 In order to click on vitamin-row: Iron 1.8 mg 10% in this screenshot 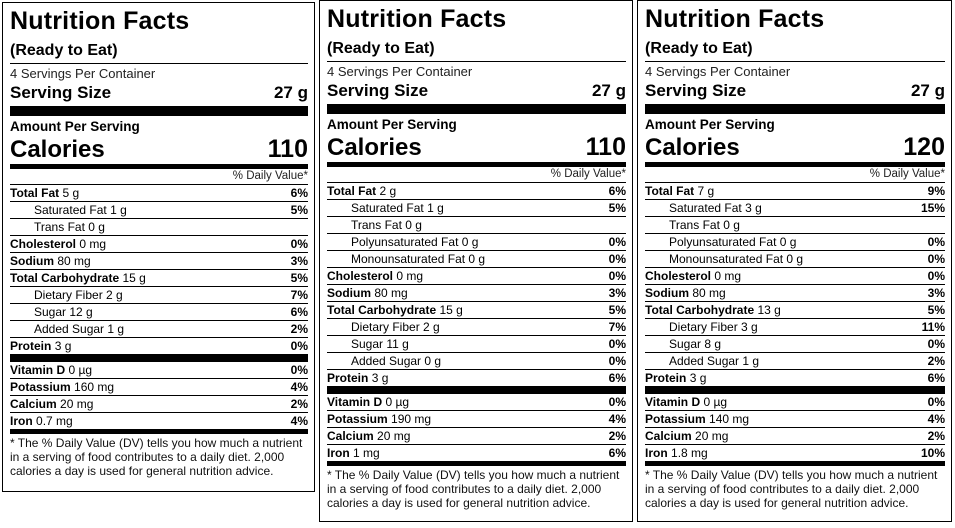, I will do `click(795, 453)`.